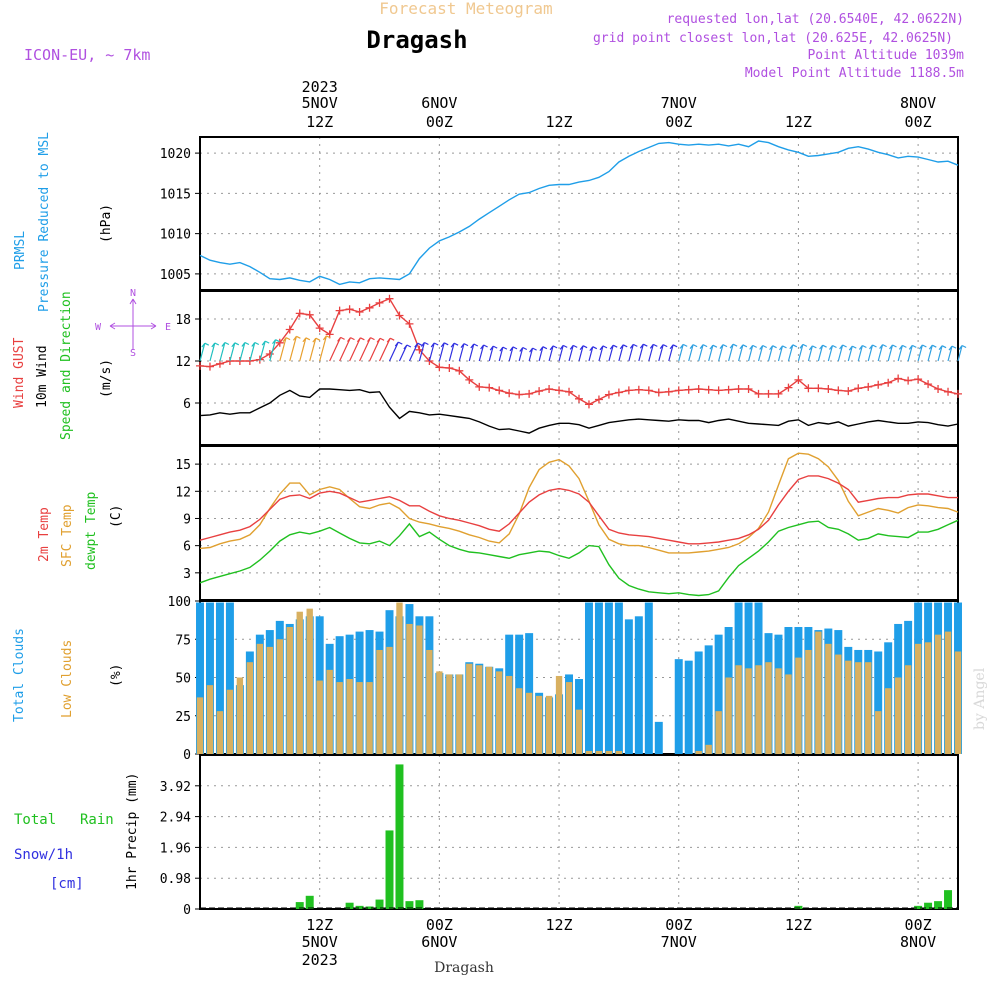 This screenshot has width=1000, height=1000. What do you see at coordinates (320, 103) in the screenshot?
I see `top-axis-label: 5NOV` at bounding box center [320, 103].